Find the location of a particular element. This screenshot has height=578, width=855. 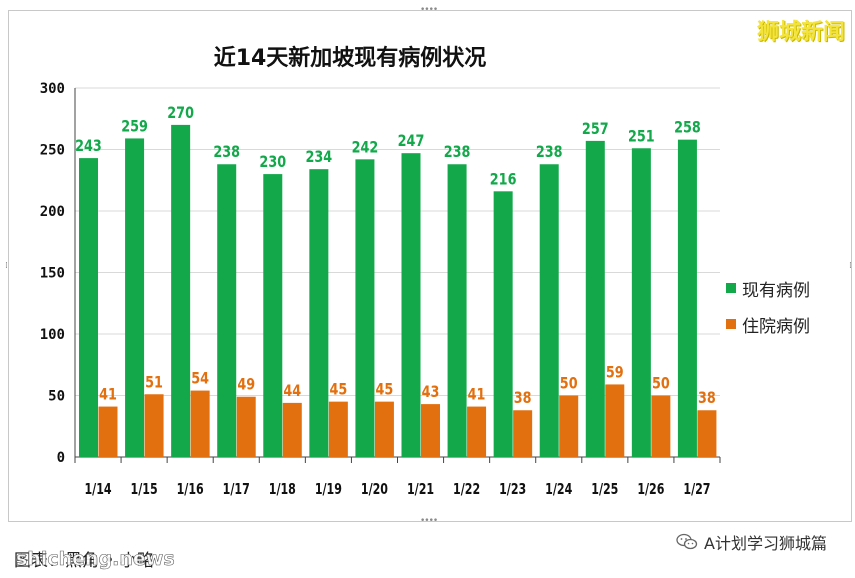

x-tick-label: 1/21 is located at coordinates (420, 489).